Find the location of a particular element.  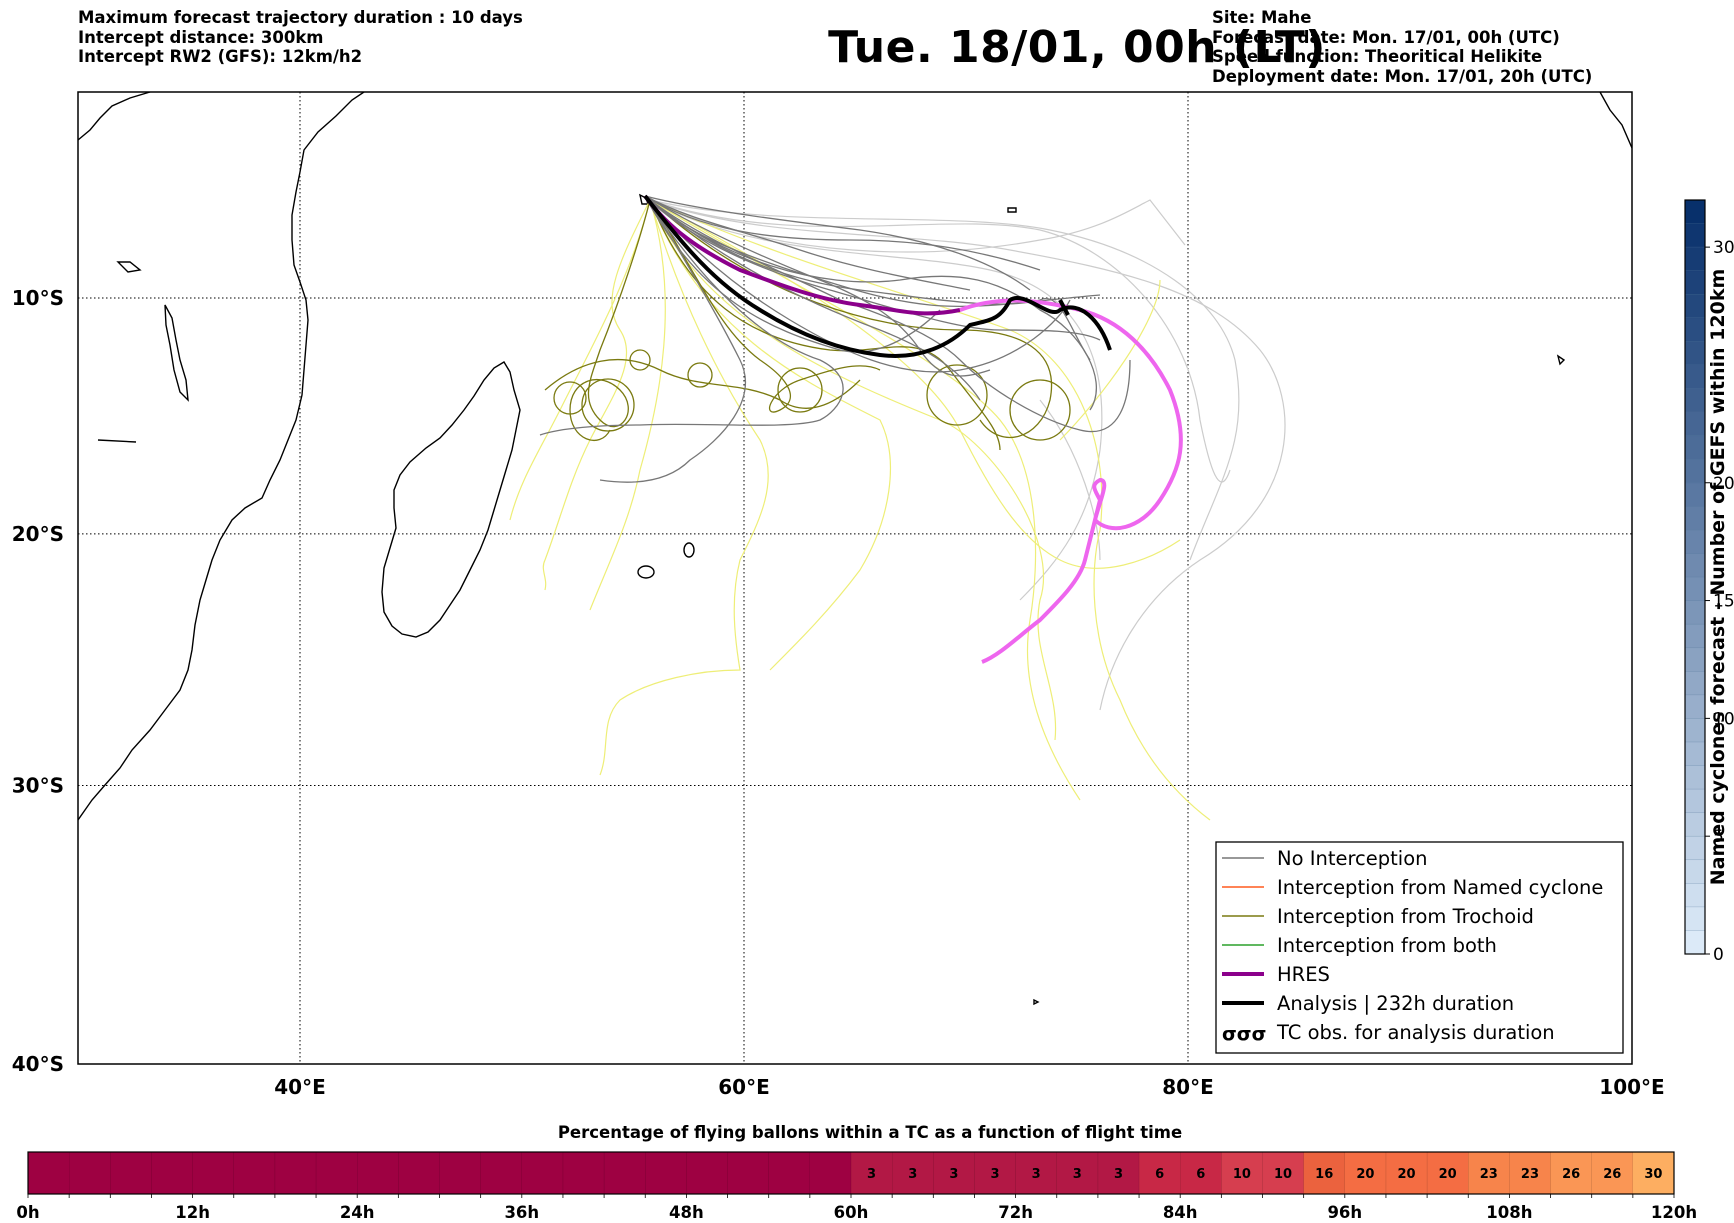

hres-trajectory is located at coordinates (802, 255).